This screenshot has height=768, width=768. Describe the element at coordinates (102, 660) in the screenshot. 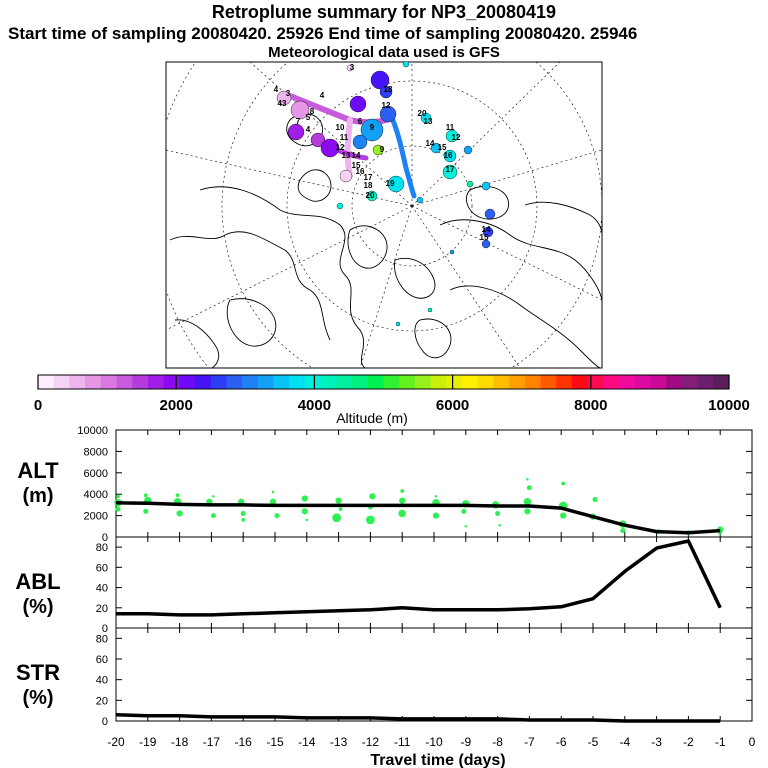

I see `y-tick-label: 60` at that location.